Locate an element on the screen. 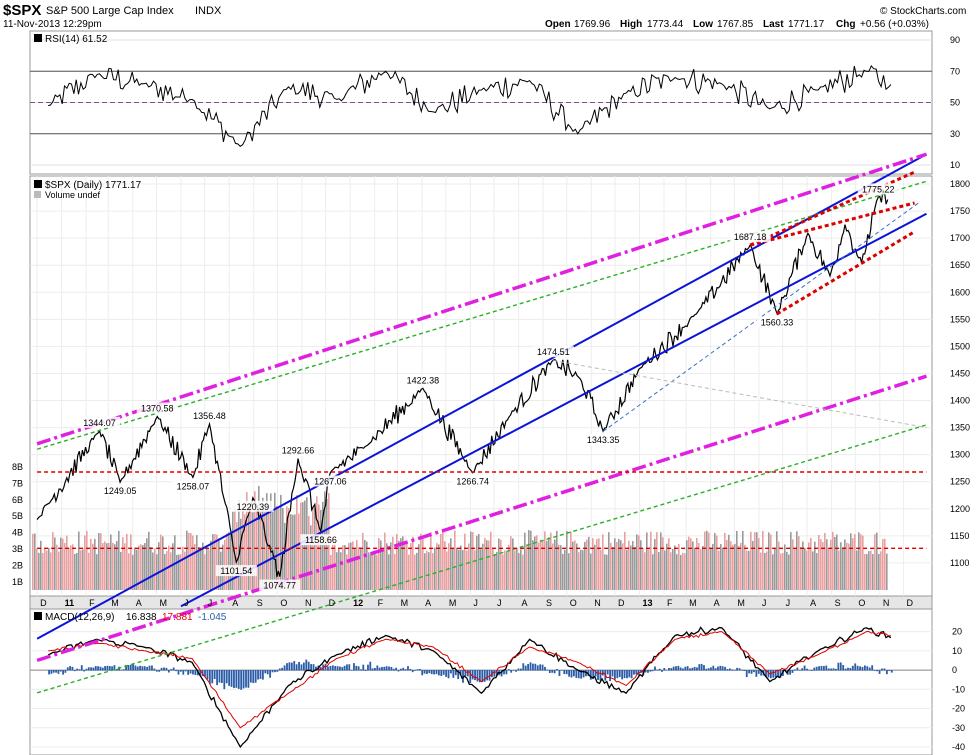 The height and width of the screenshot is (755, 976). macd-legend-name: MACD(12,26,9) is located at coordinates (79, 617).